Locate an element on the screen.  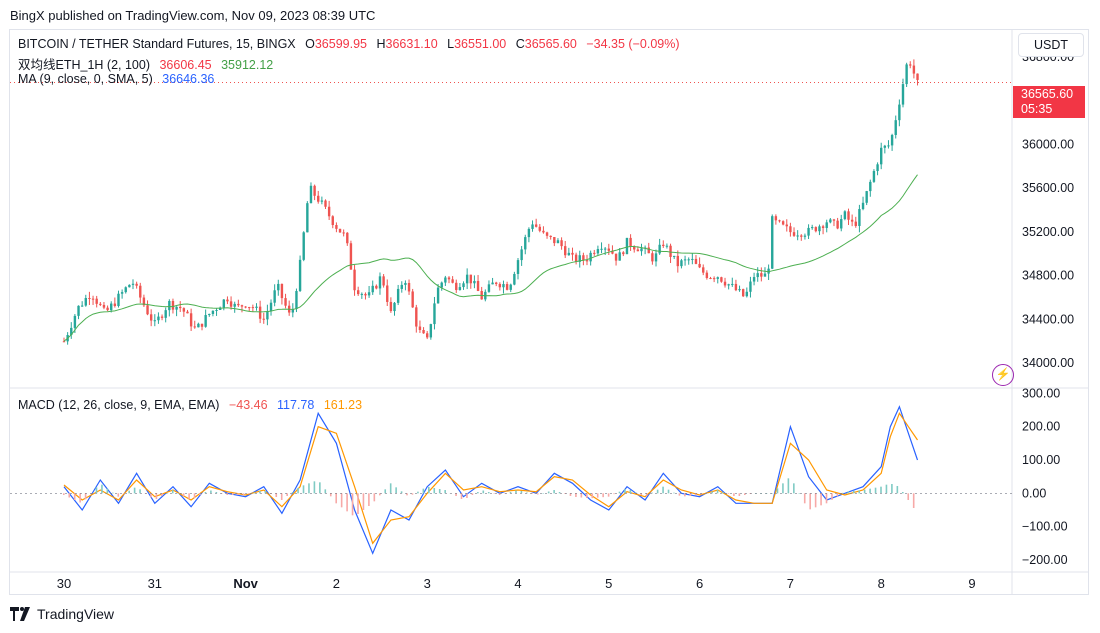
indicator1-name: 双均线ETH_1H (2, 100) is located at coordinates (84, 65).